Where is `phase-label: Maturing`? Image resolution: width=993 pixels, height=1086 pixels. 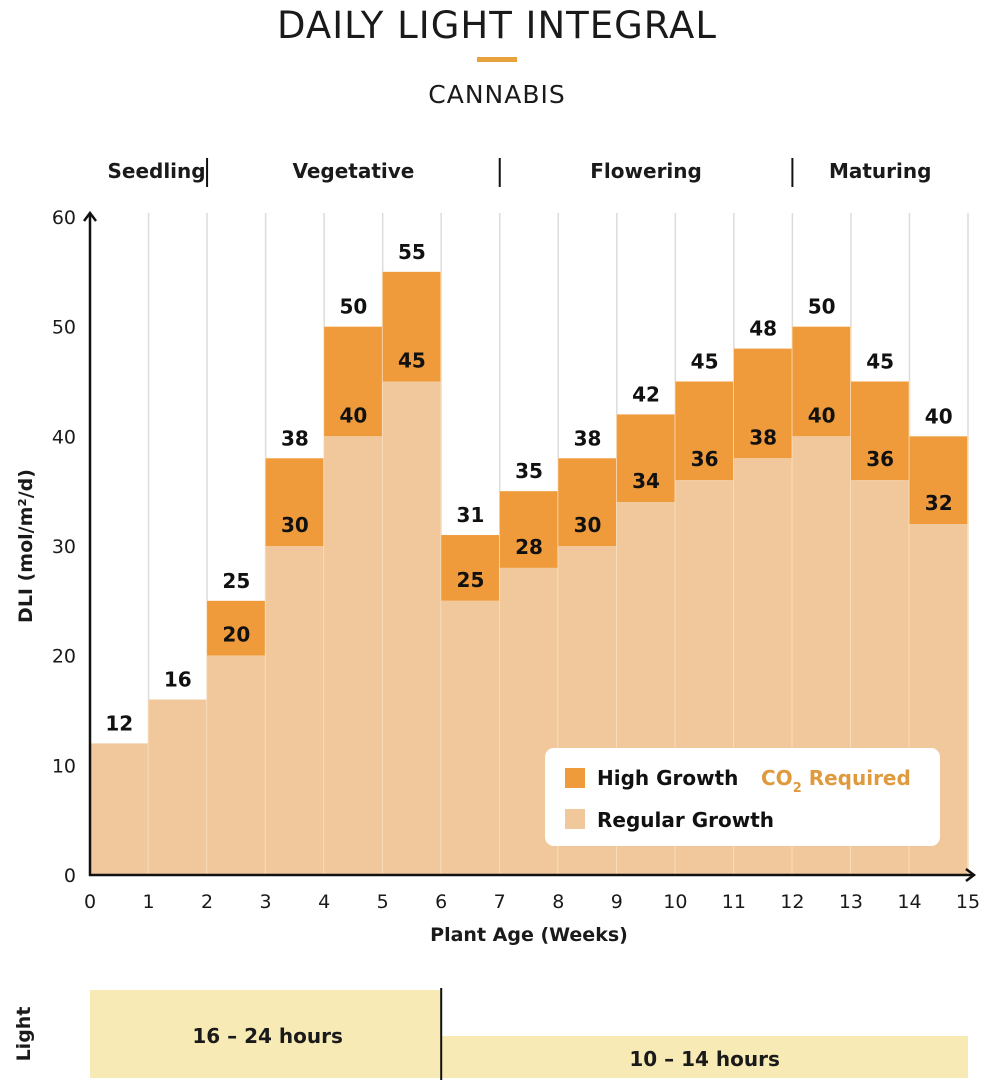
phase-label: Maturing is located at coordinates (880, 171).